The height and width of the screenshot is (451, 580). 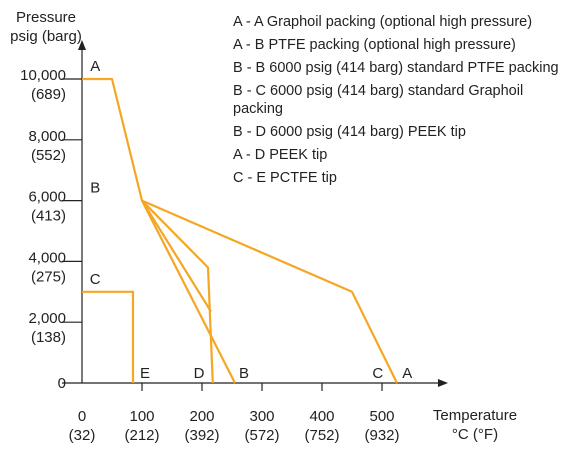 What do you see at coordinates (82, 45) in the screenshot?
I see `y-axis-arrow` at bounding box center [82, 45].